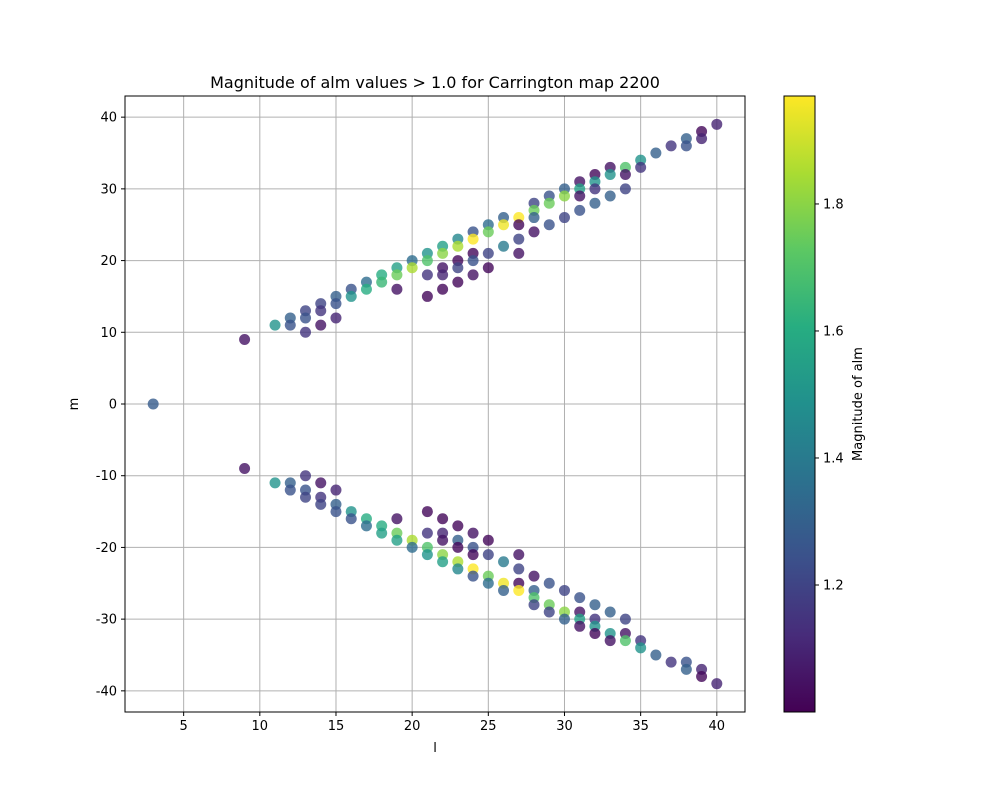 The image size is (1000, 800). What do you see at coordinates (184, 726) in the screenshot?
I see `x-tick-label: 5` at bounding box center [184, 726].